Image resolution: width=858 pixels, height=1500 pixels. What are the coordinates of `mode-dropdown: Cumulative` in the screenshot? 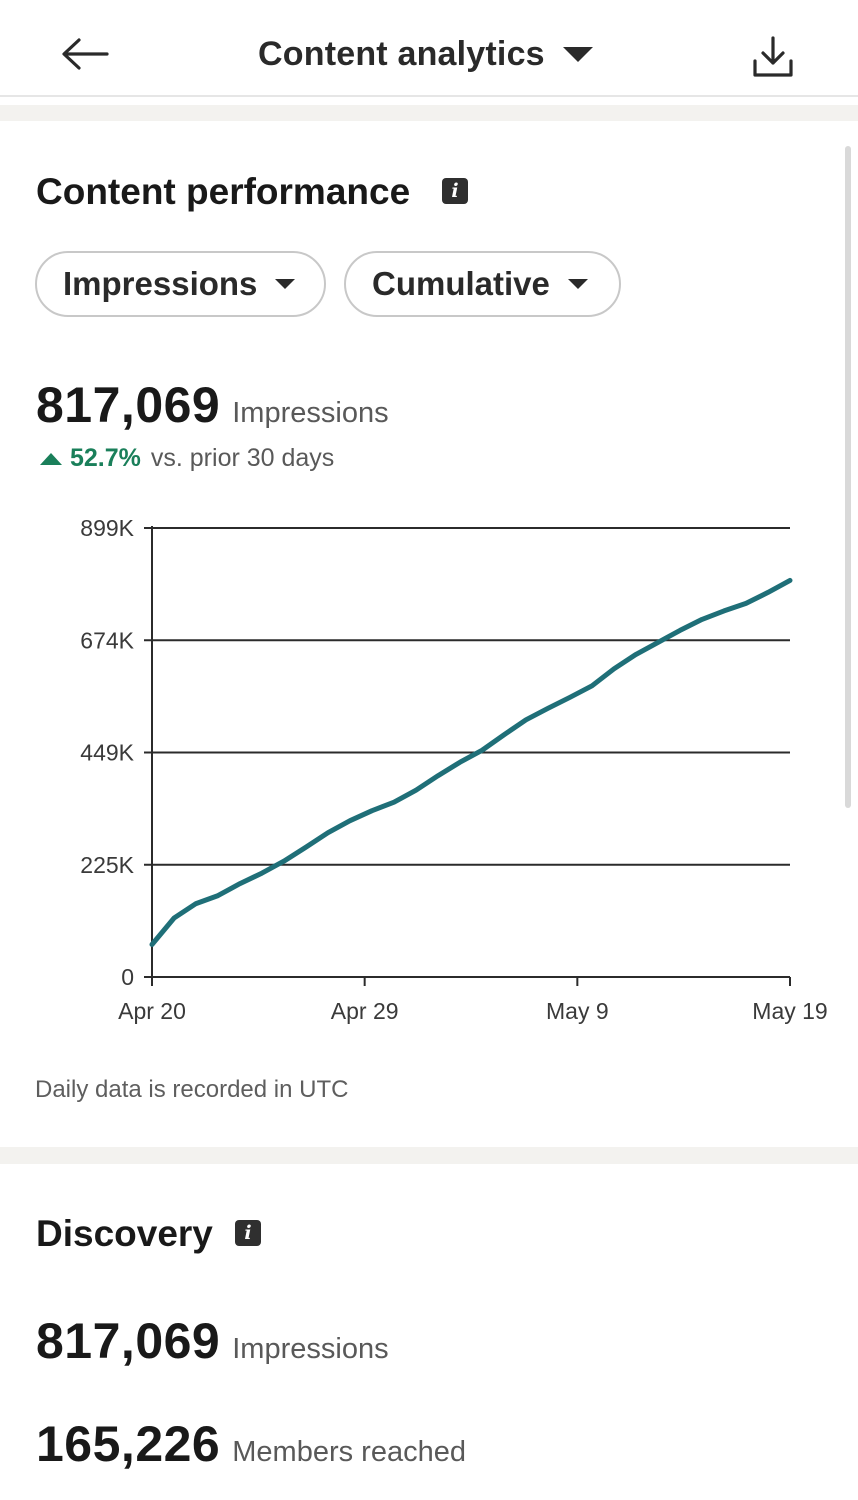 It's located at (482, 284).